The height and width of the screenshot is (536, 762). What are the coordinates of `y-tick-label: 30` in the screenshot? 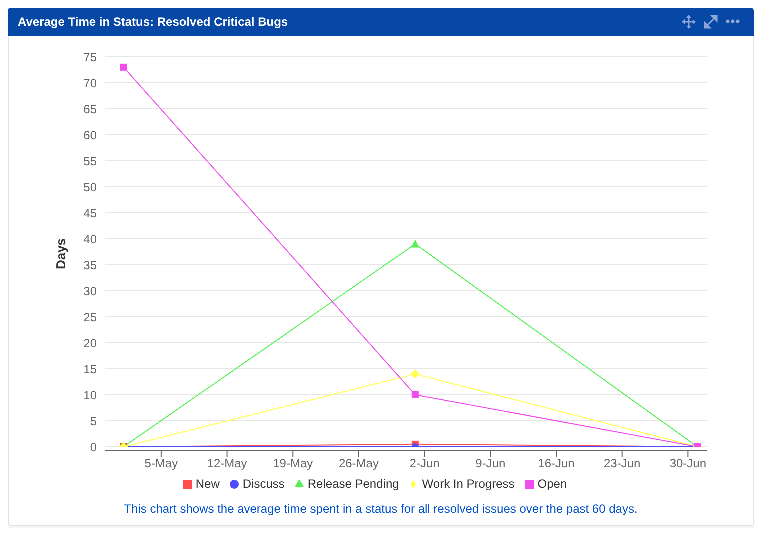 It's located at (91, 291).